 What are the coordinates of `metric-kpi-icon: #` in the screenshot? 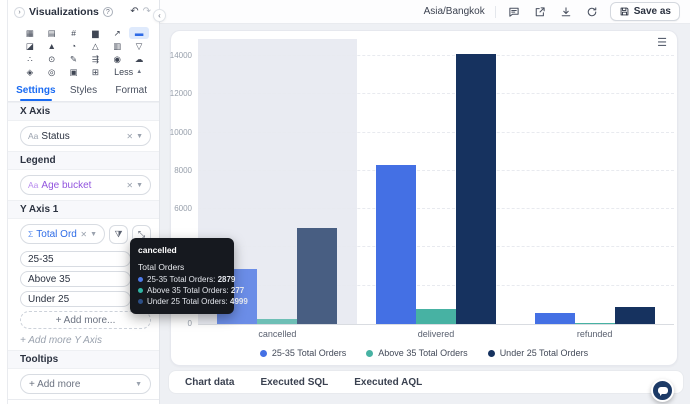 It's located at (73, 33).